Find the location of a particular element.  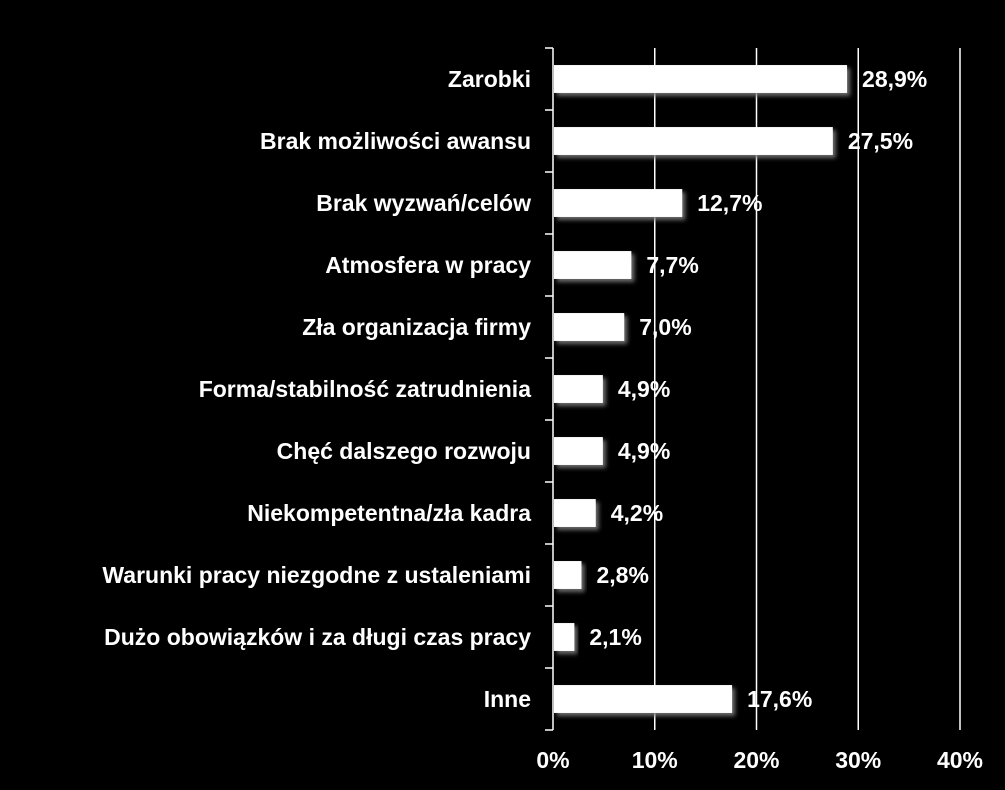

x-tick-label: 20% is located at coordinates (756, 760).